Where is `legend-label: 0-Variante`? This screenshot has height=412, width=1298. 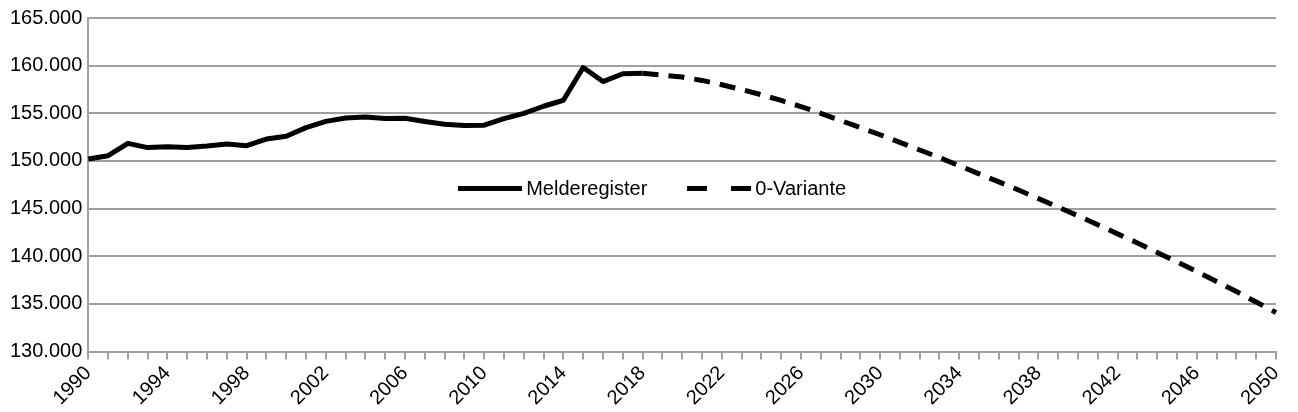 legend-label: 0-Variante is located at coordinates (801, 188).